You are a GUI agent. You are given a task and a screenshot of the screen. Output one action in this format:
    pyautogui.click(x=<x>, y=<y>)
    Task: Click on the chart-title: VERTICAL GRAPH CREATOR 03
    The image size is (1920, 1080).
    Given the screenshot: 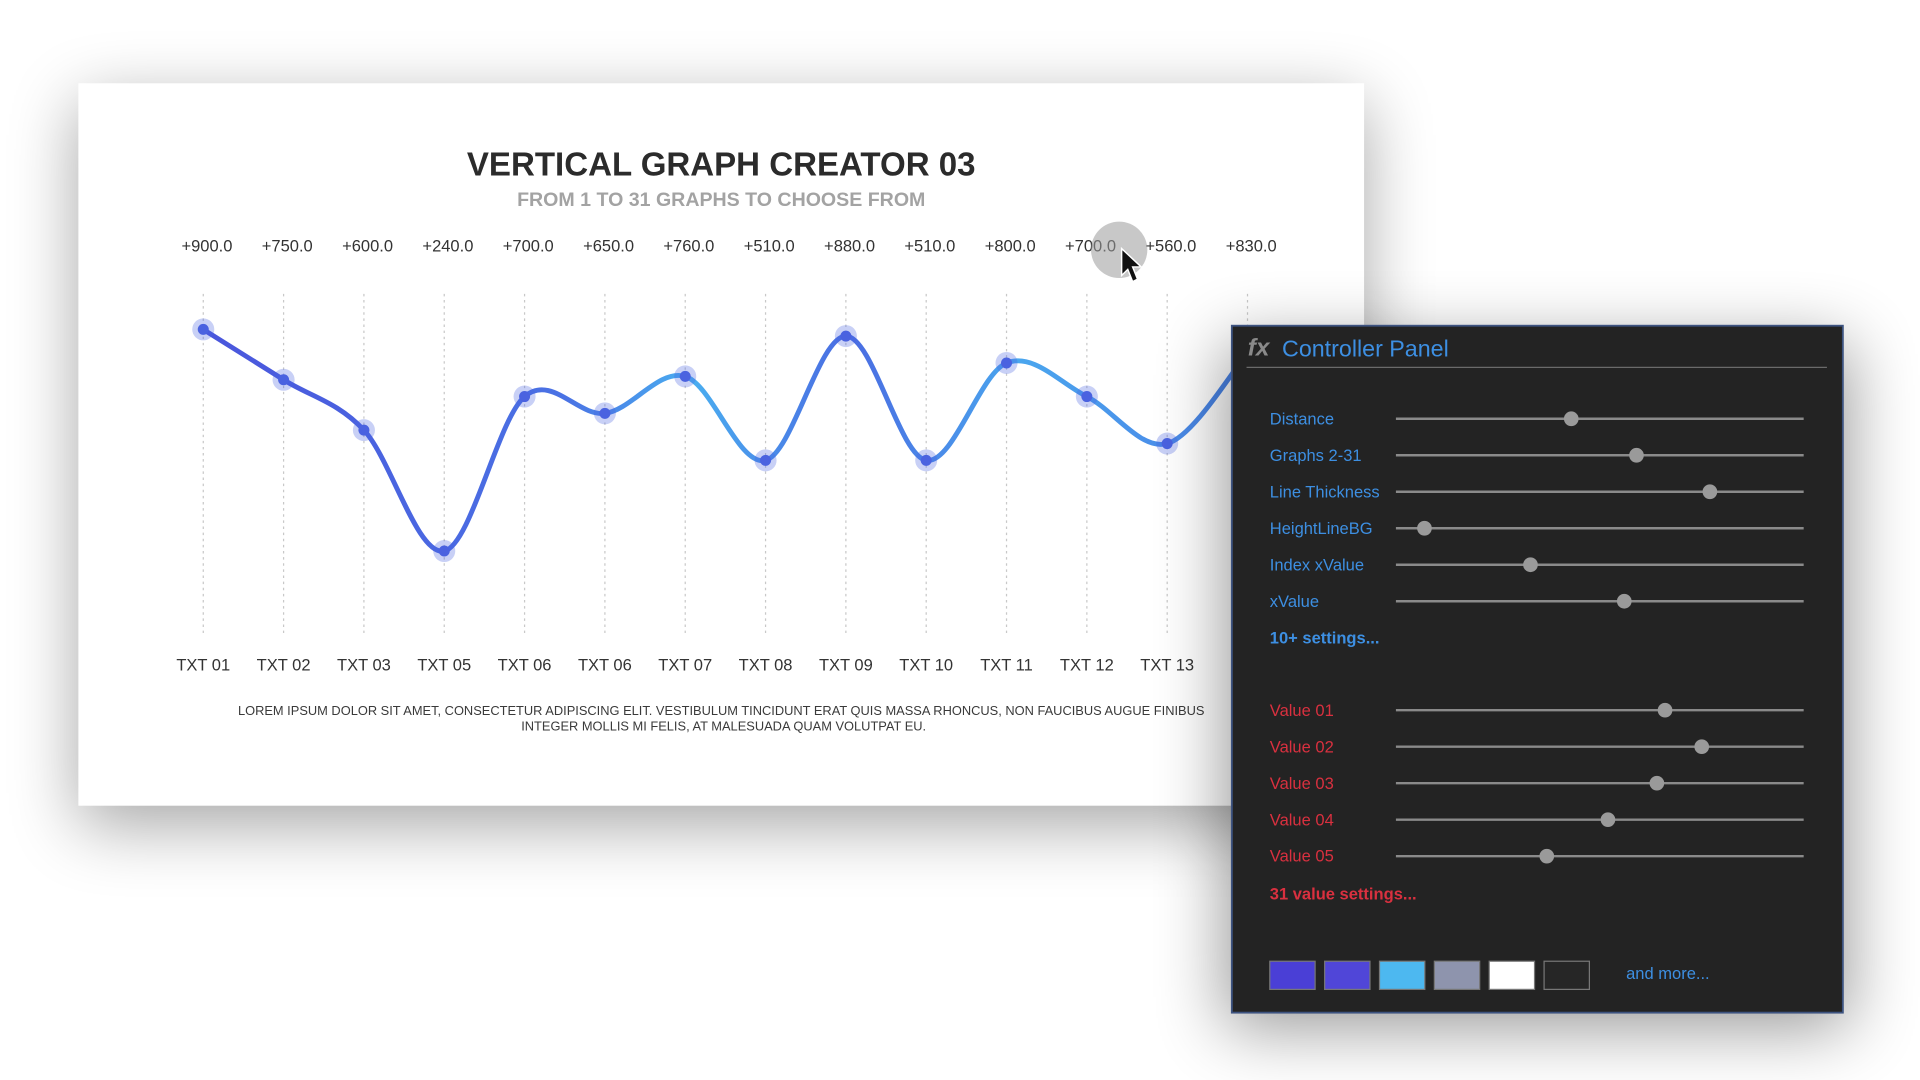 What is the action you would take?
    pyautogui.click(x=721, y=164)
    